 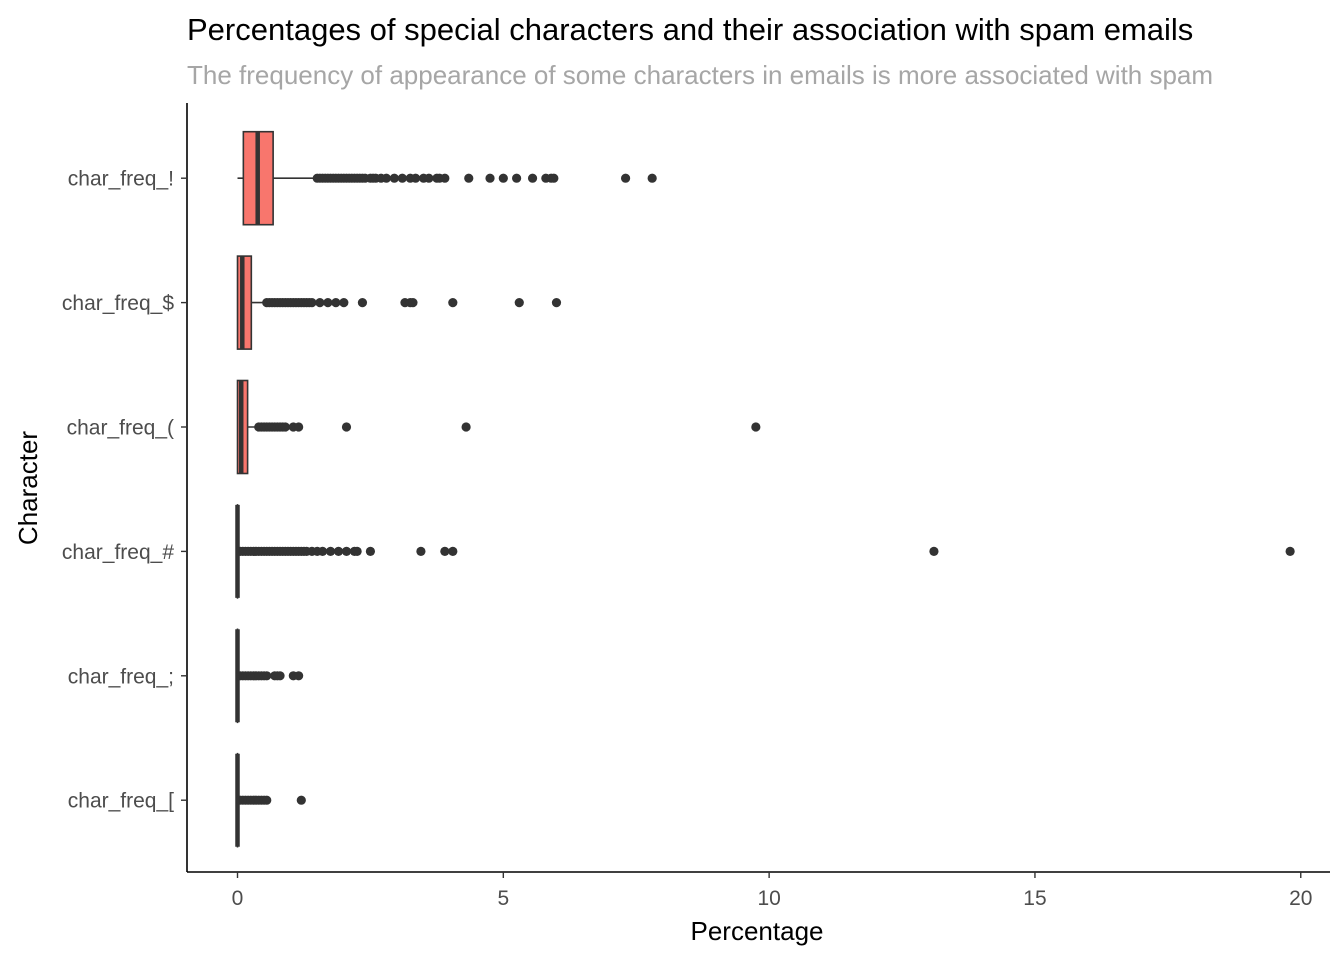 I want to click on x-tick-label: 20, so click(x=1300, y=898).